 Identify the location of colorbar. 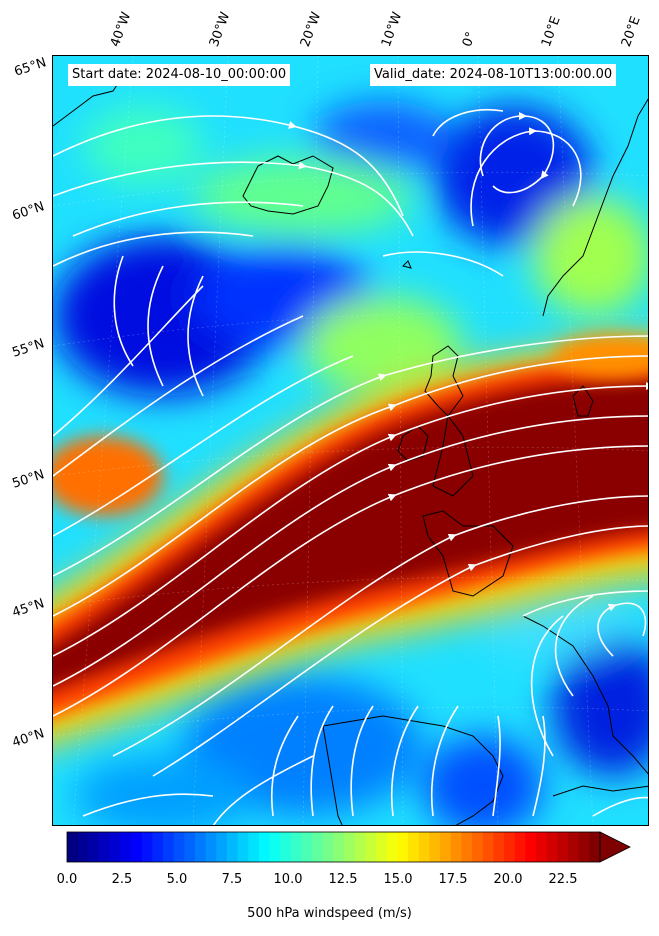
(348, 847).